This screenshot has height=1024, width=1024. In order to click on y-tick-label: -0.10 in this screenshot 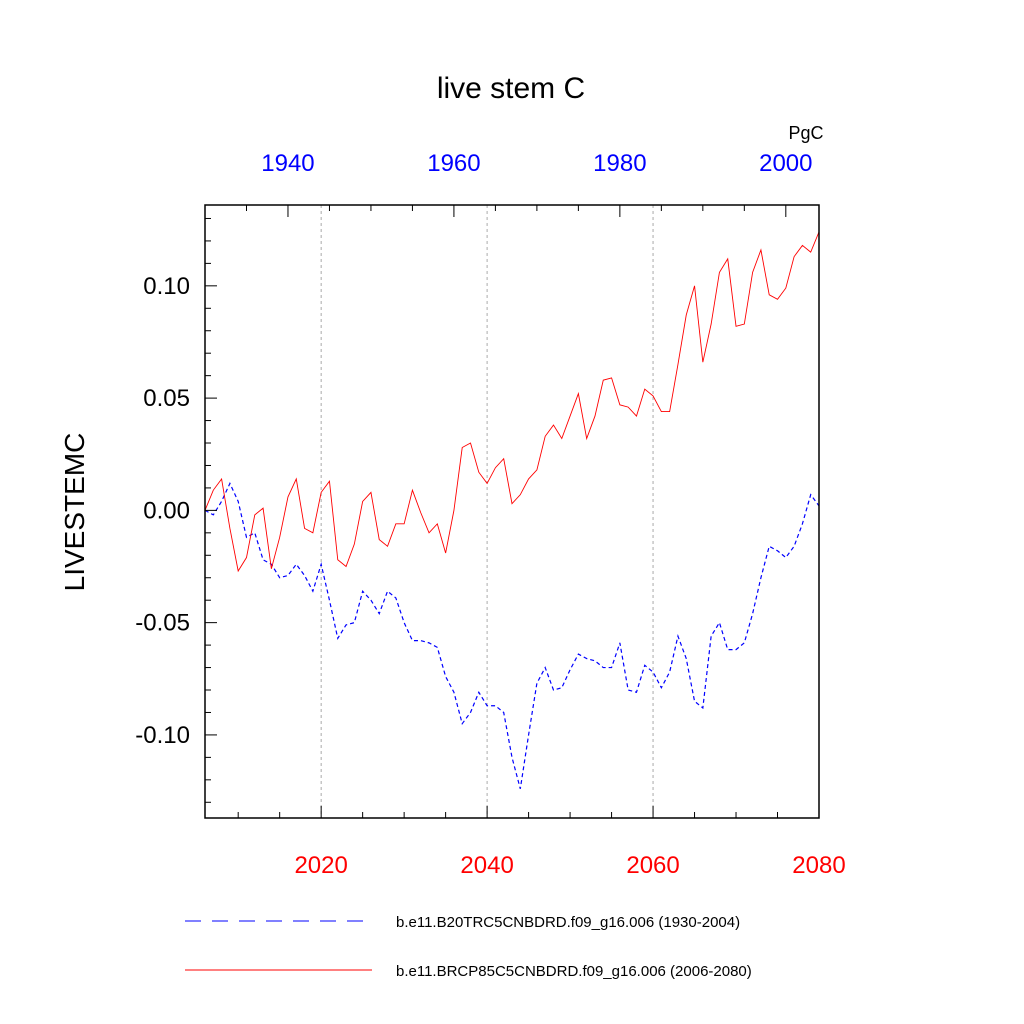, I will do `click(162, 735)`.